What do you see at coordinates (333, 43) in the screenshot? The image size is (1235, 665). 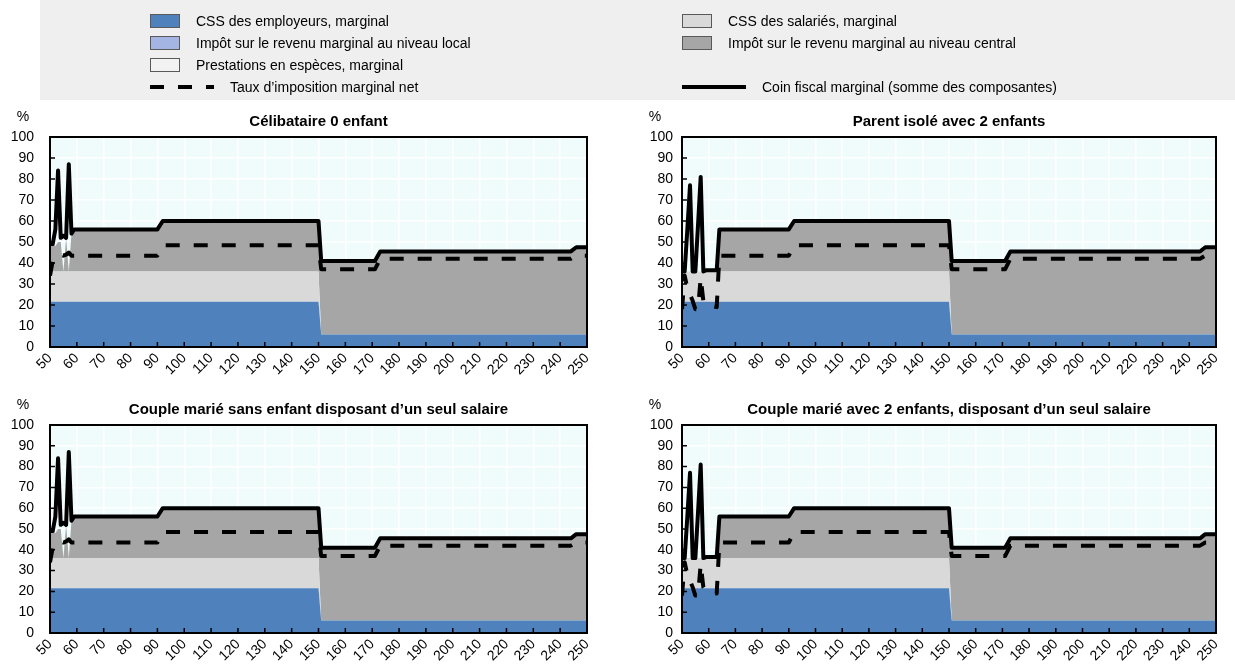 I see `legend-label: Impôt sur le revenu marginal au niveau local` at bounding box center [333, 43].